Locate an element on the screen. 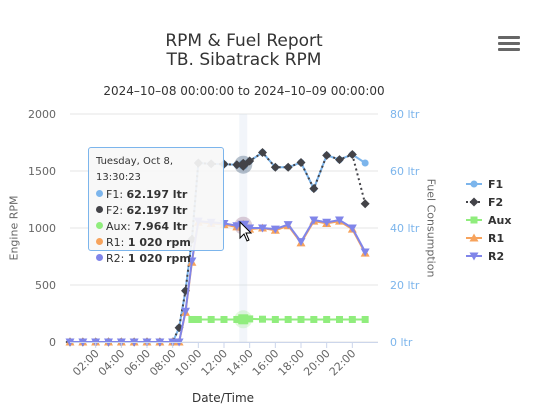  legend-item-aux: Aux is located at coordinates (488, 220).